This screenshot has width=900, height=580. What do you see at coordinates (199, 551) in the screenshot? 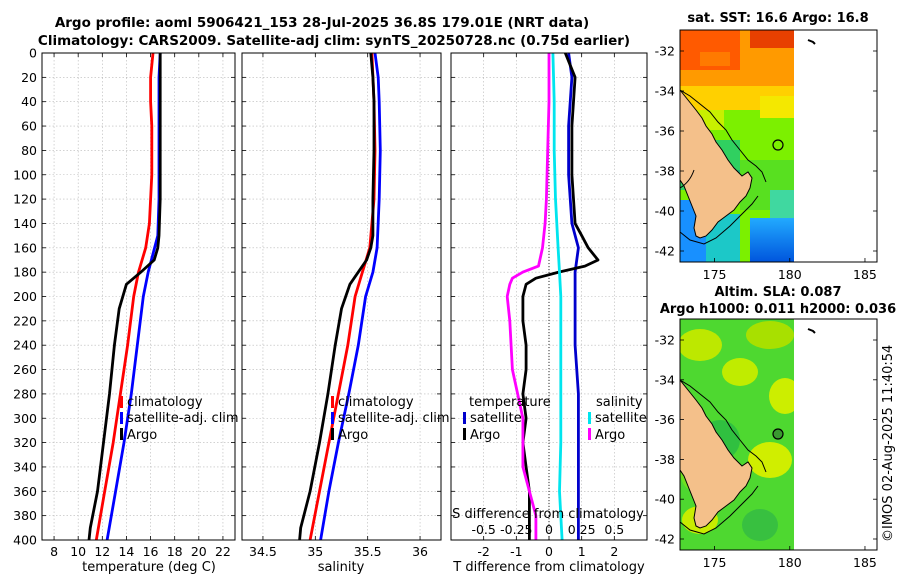
I see `x-tick-label: 20` at bounding box center [199, 551].